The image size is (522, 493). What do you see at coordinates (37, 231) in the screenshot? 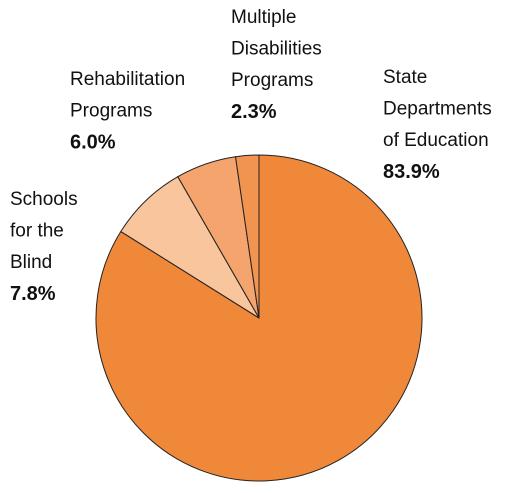
I see `slice-label: for the` at bounding box center [37, 231].